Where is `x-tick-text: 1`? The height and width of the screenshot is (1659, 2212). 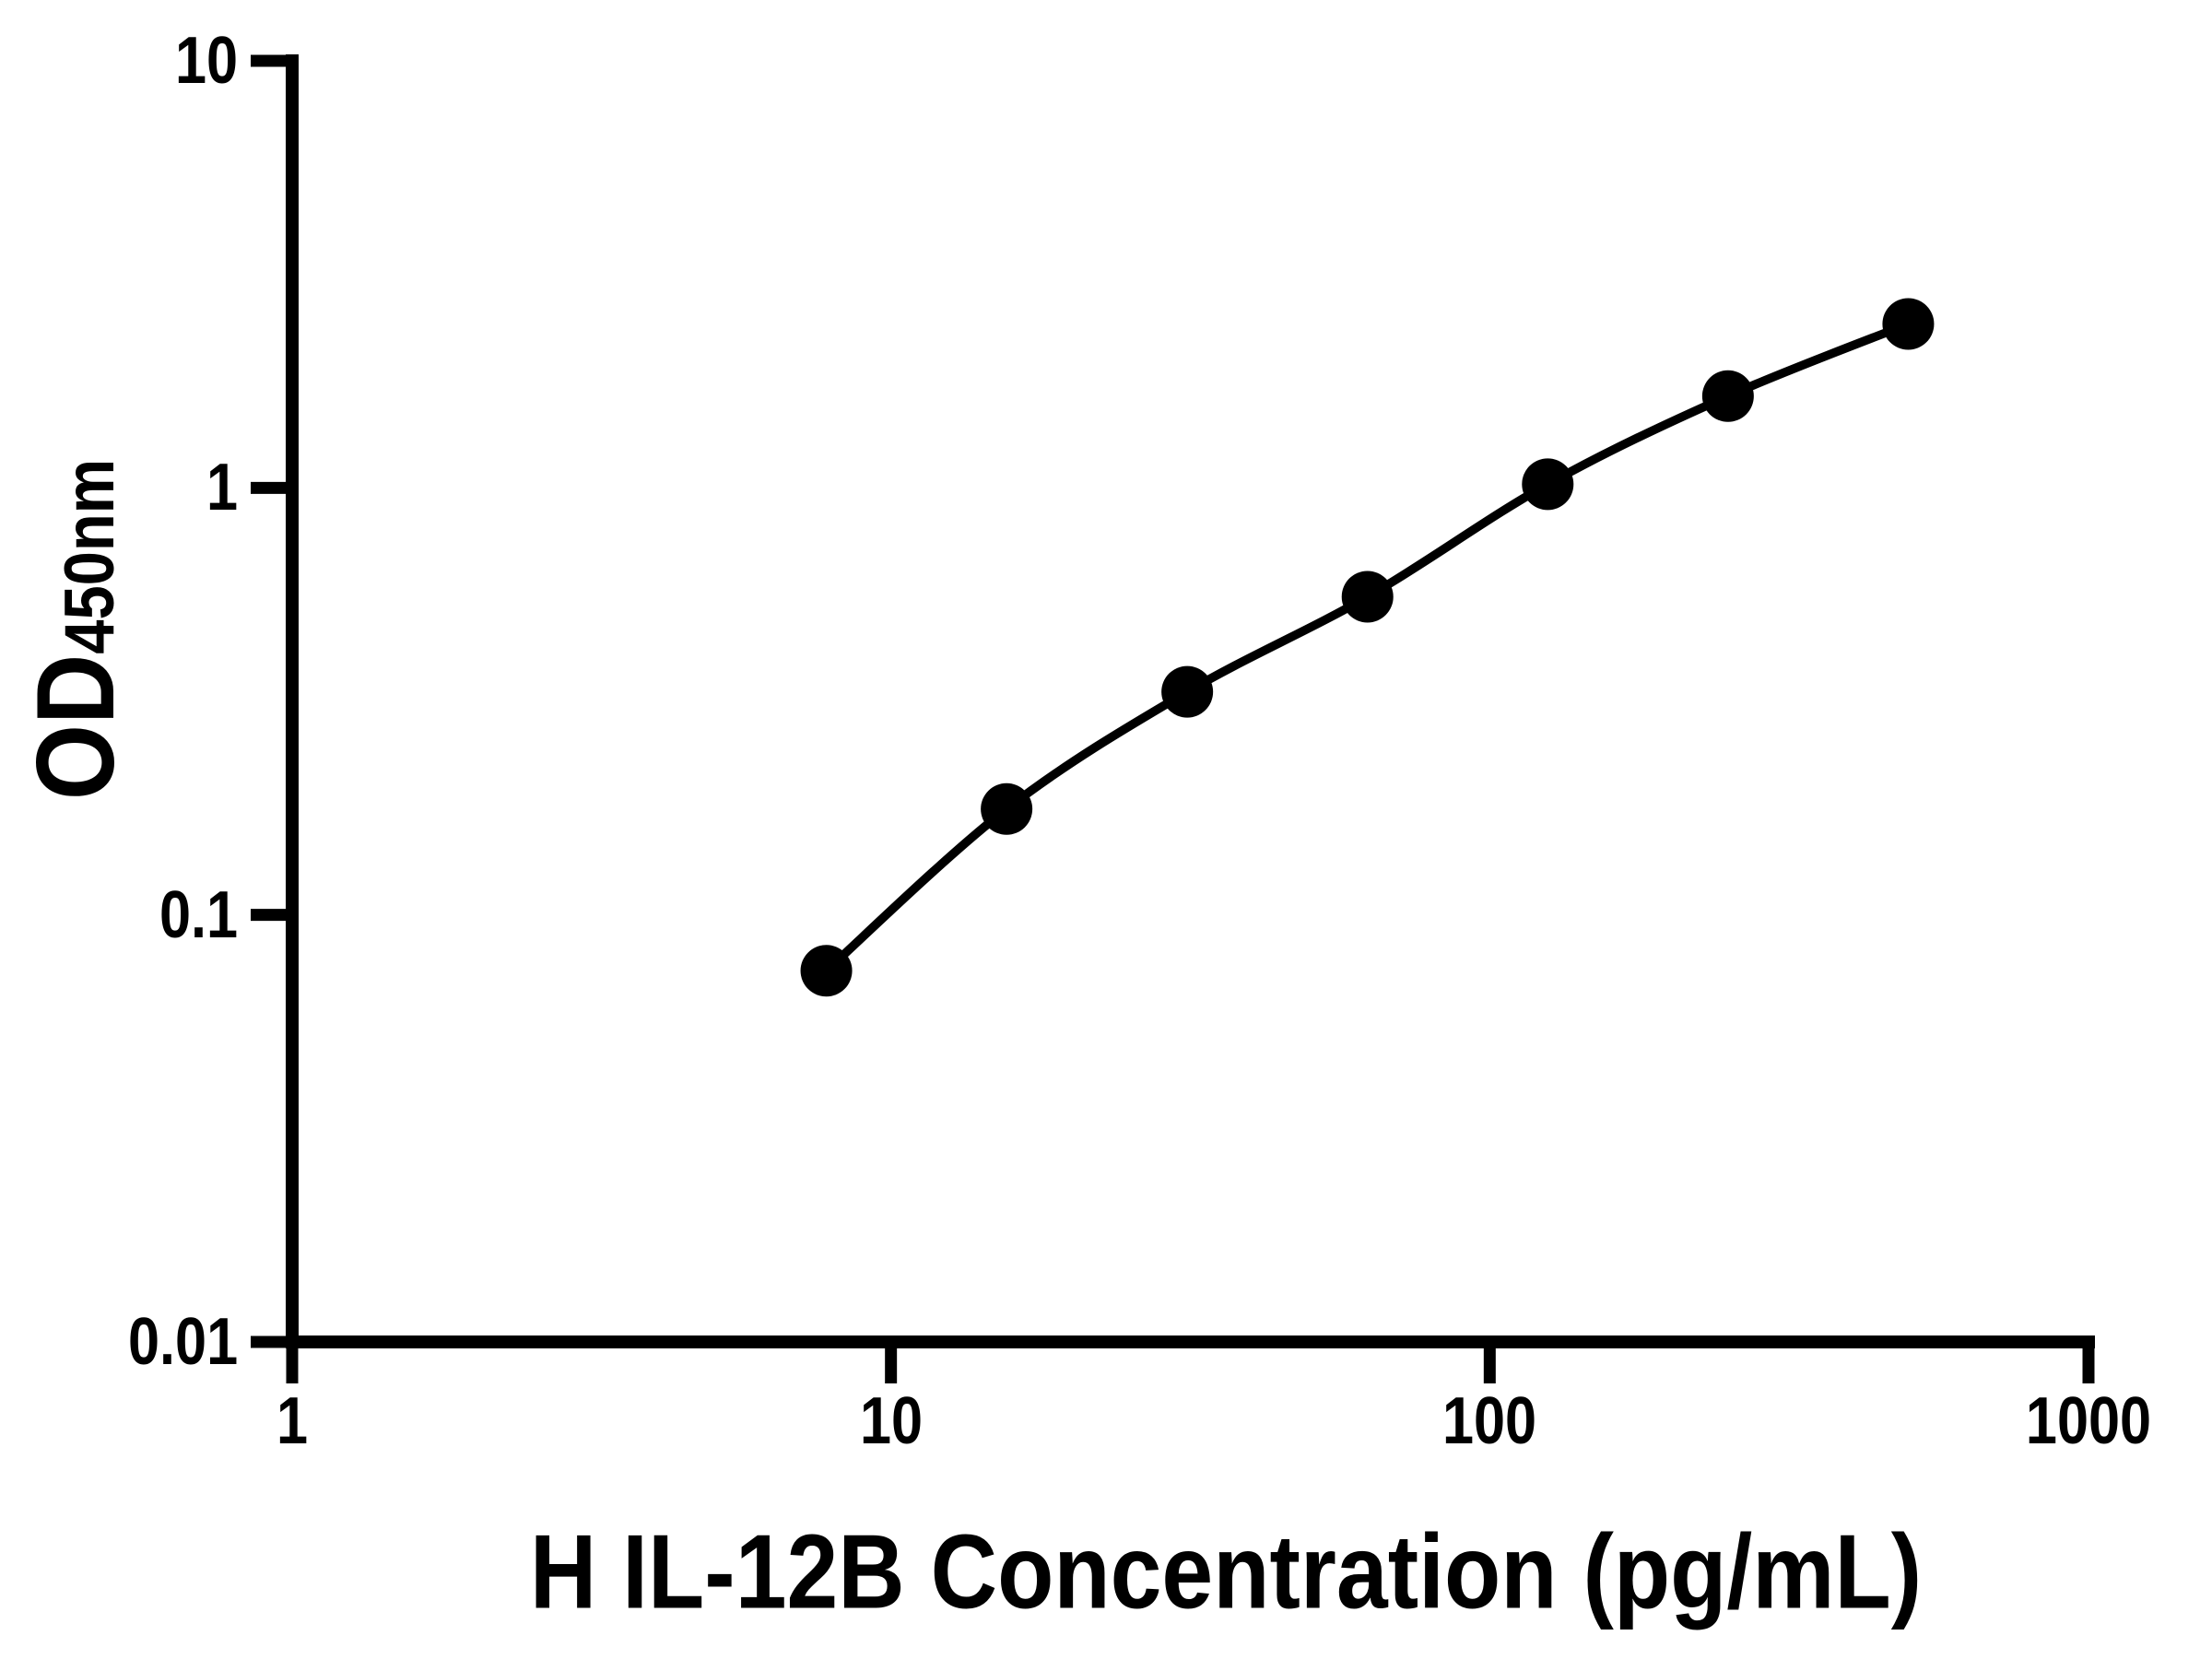 x-tick-text: 1 is located at coordinates (292, 1421).